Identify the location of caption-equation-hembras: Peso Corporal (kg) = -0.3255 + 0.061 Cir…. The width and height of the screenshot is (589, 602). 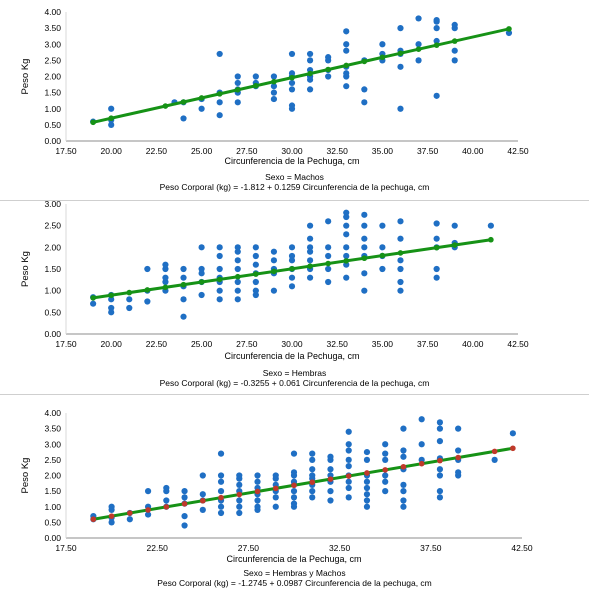
(294, 383).